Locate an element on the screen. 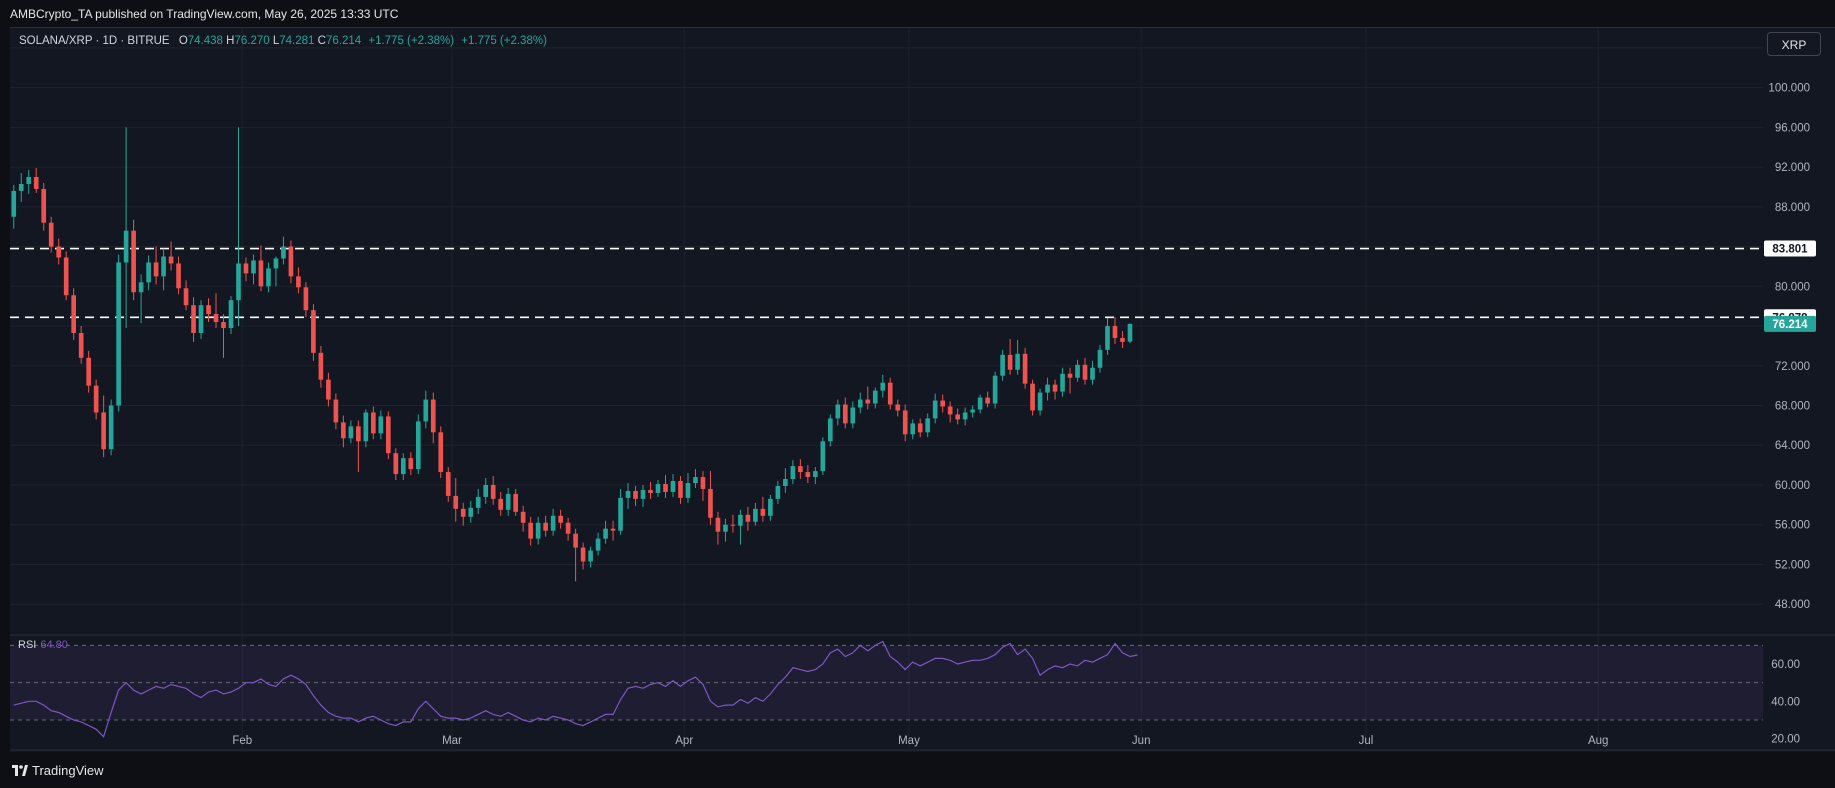  price-axis-tick-label: 52.000 is located at coordinates (1792, 565).